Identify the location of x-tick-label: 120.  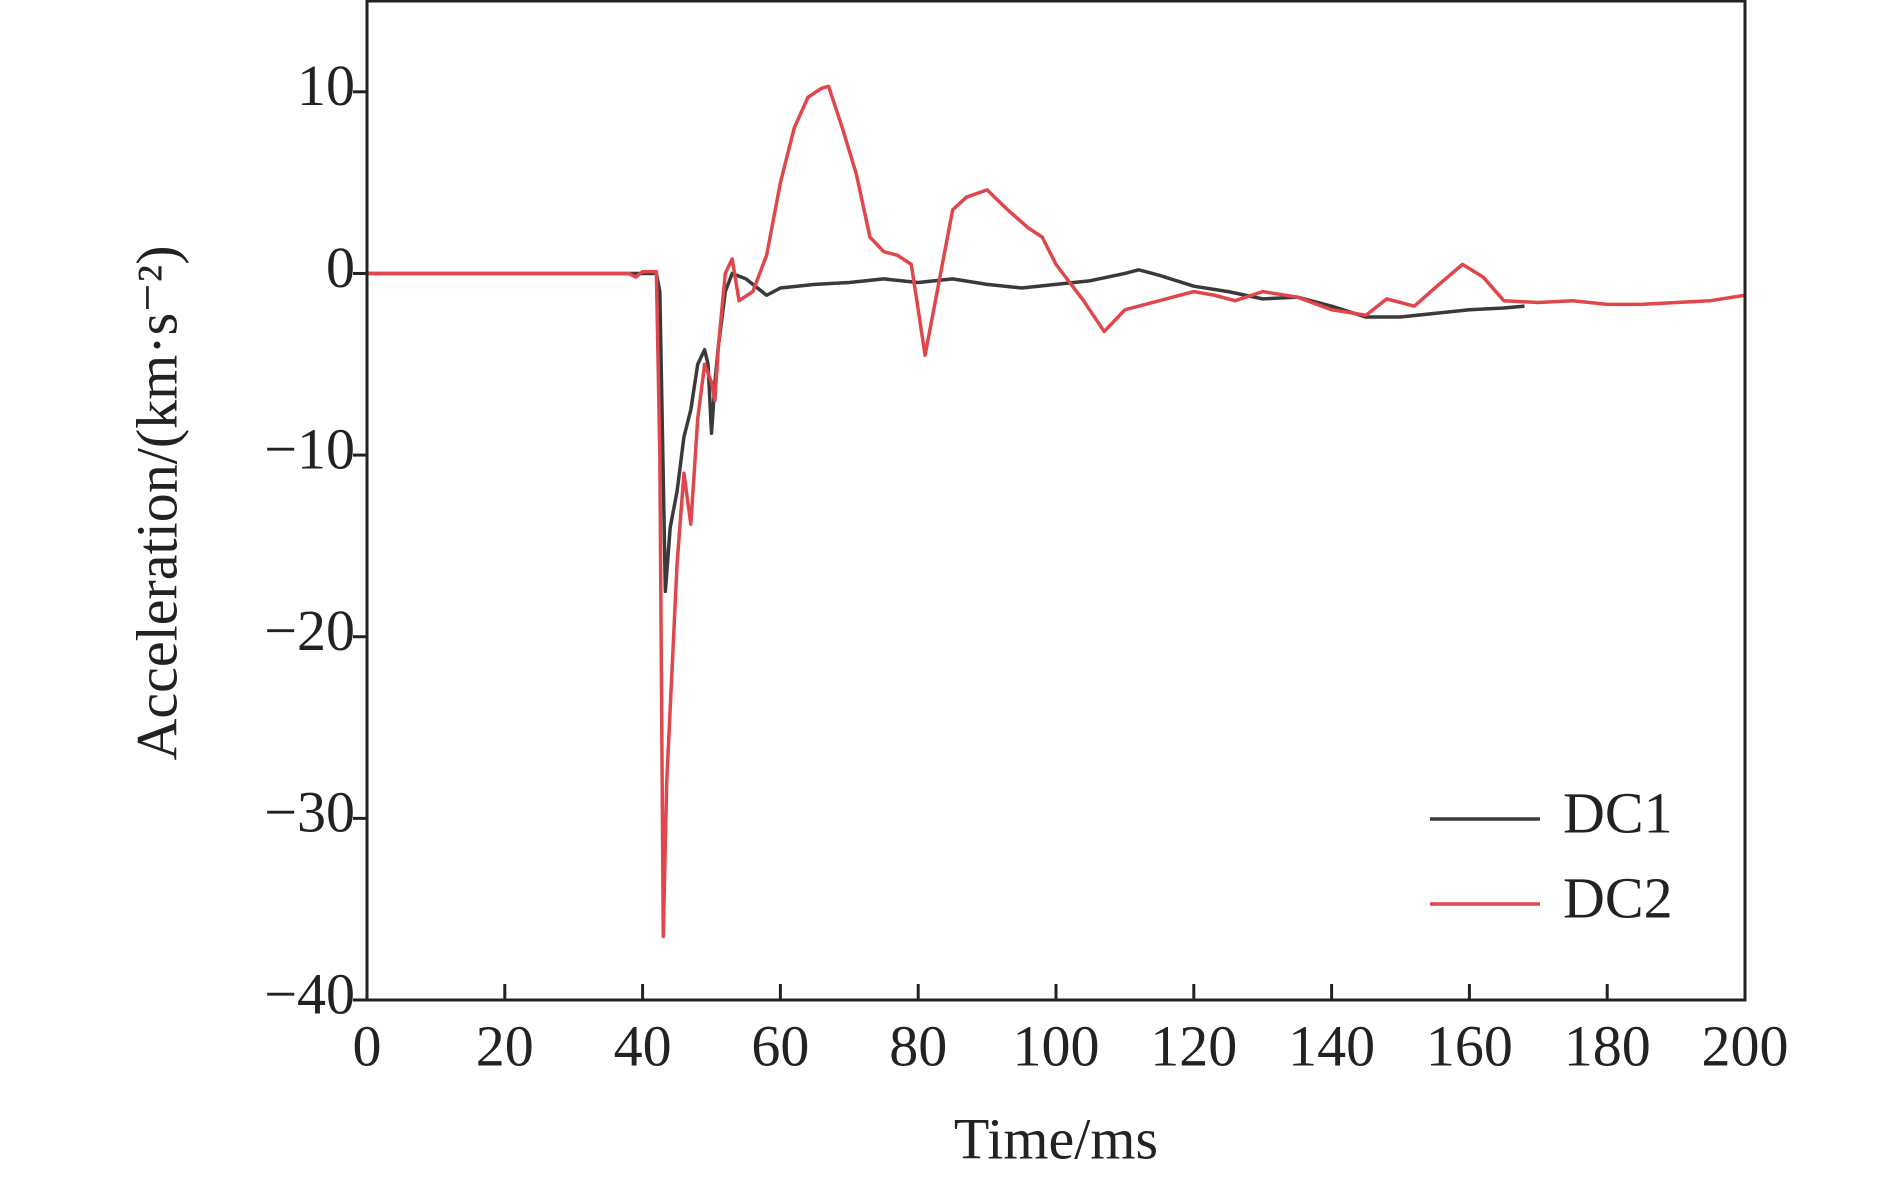
(1193, 1045).